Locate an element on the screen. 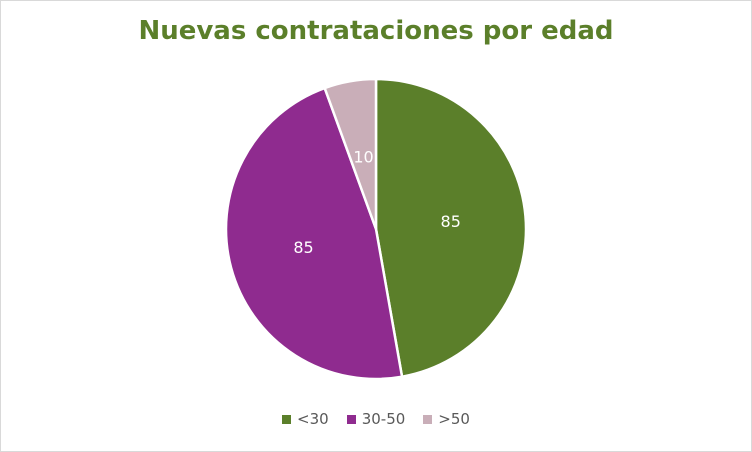 This screenshot has width=752, height=452. data-label-1: 85 is located at coordinates (303, 247).